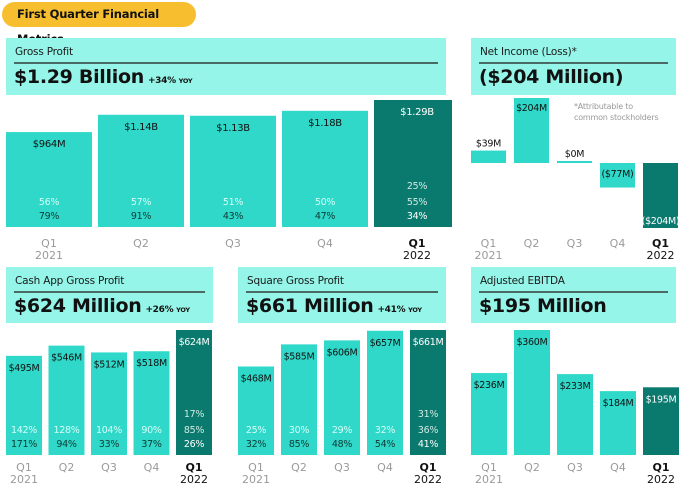 This screenshot has width=681, height=485. I want to click on percent-label: 48%, so click(342, 444).